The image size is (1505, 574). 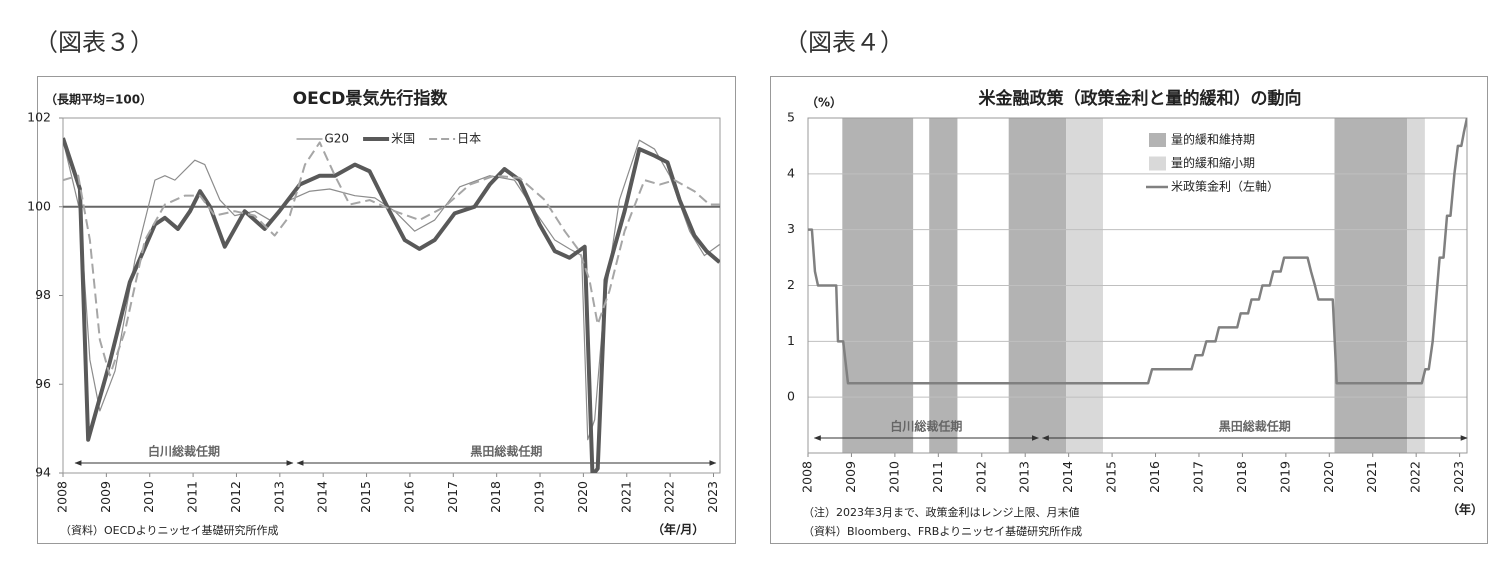 What do you see at coordinates (94, 43) in the screenshot?
I see `figure-label: （図表３）` at bounding box center [94, 43].